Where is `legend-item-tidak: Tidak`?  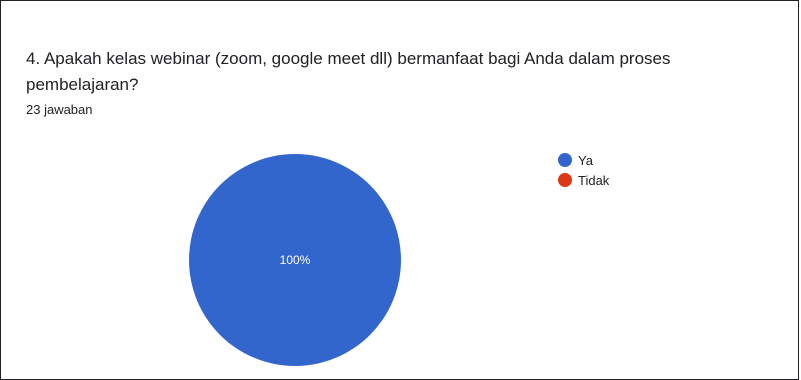 legend-item-tidak: Tidak is located at coordinates (583, 180).